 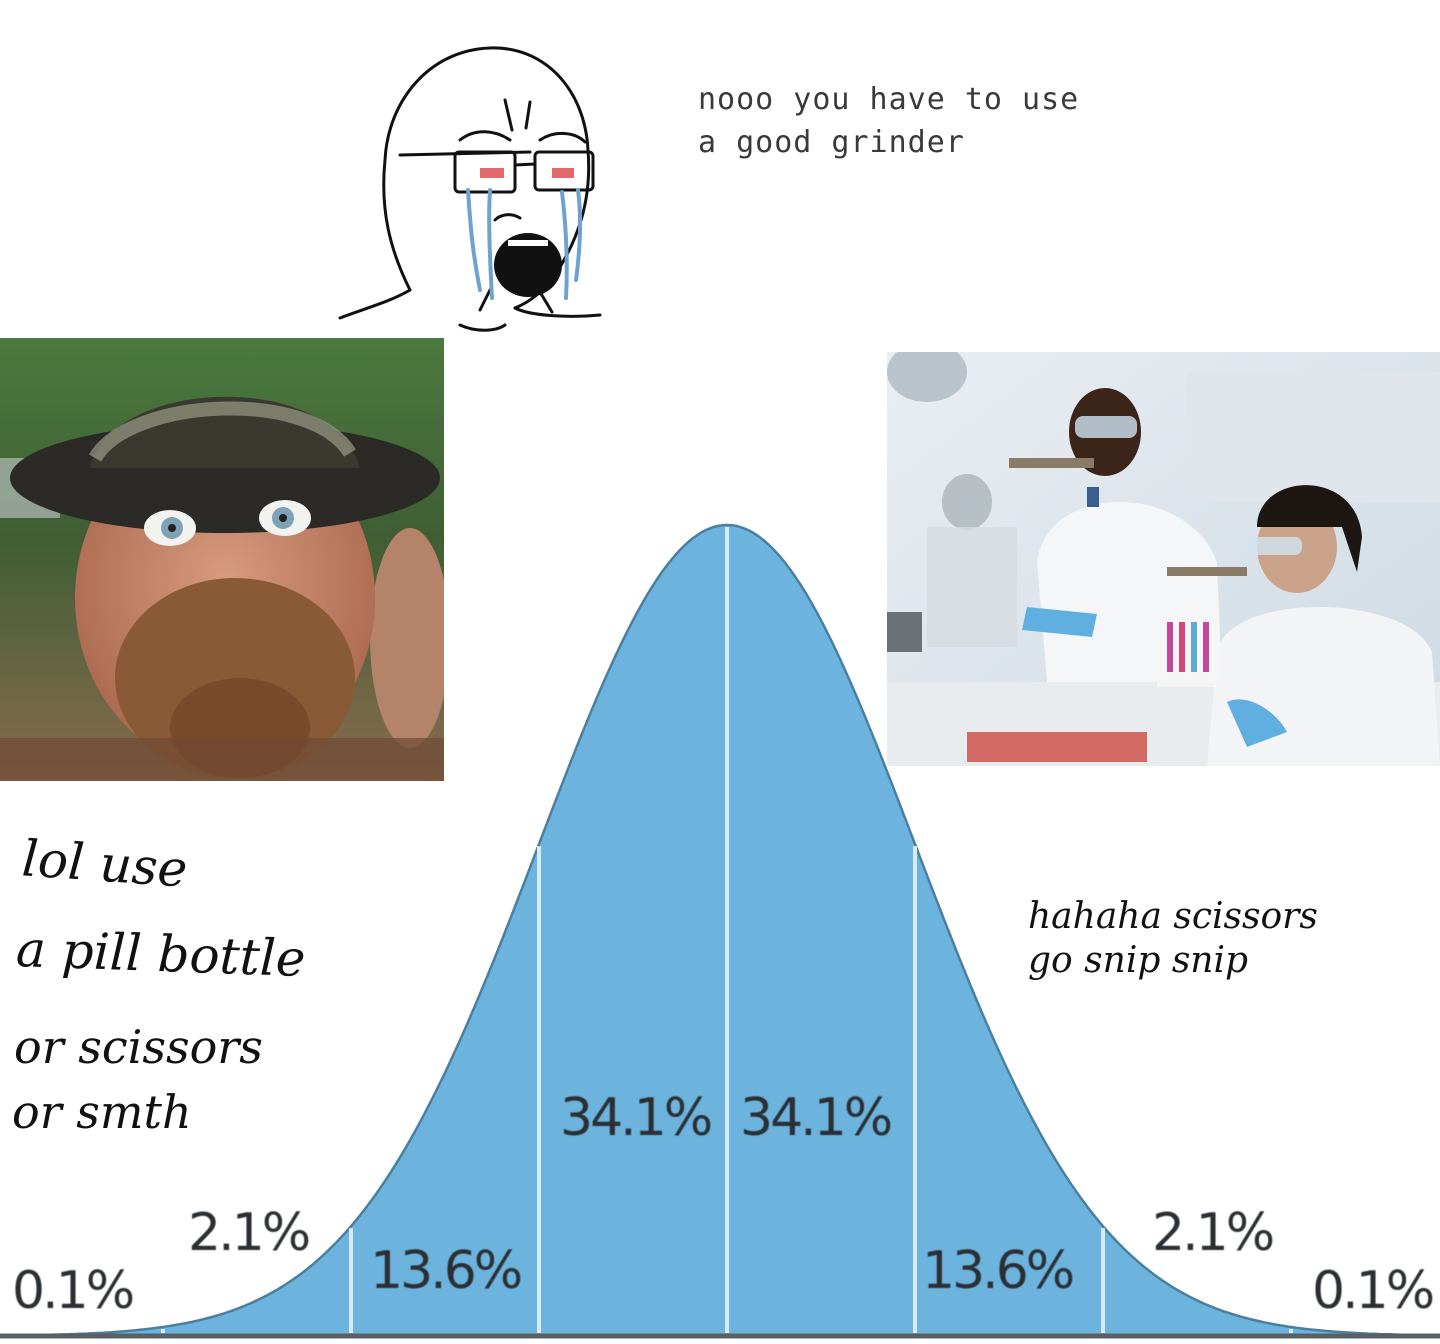 I want to click on right-caption: hahaha scissors go snip snip, so click(x=1173, y=939).